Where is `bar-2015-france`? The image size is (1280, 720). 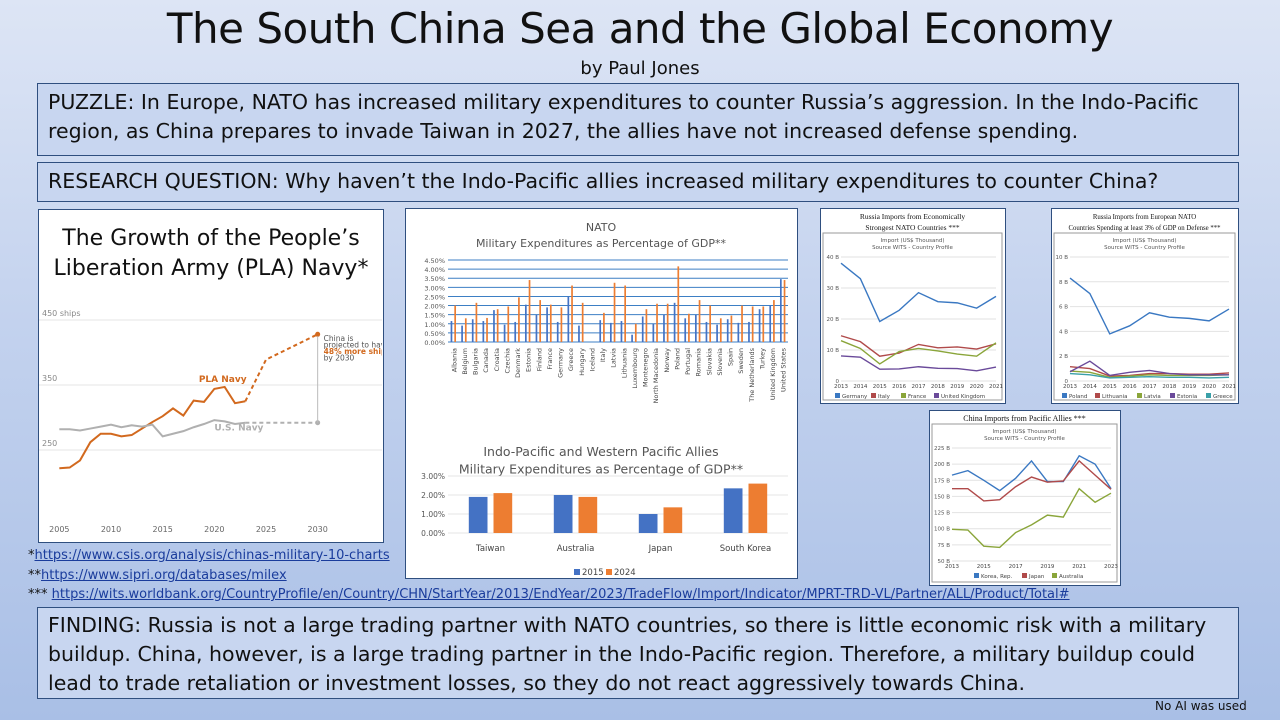
bar-2015-france is located at coordinates (547, 324).